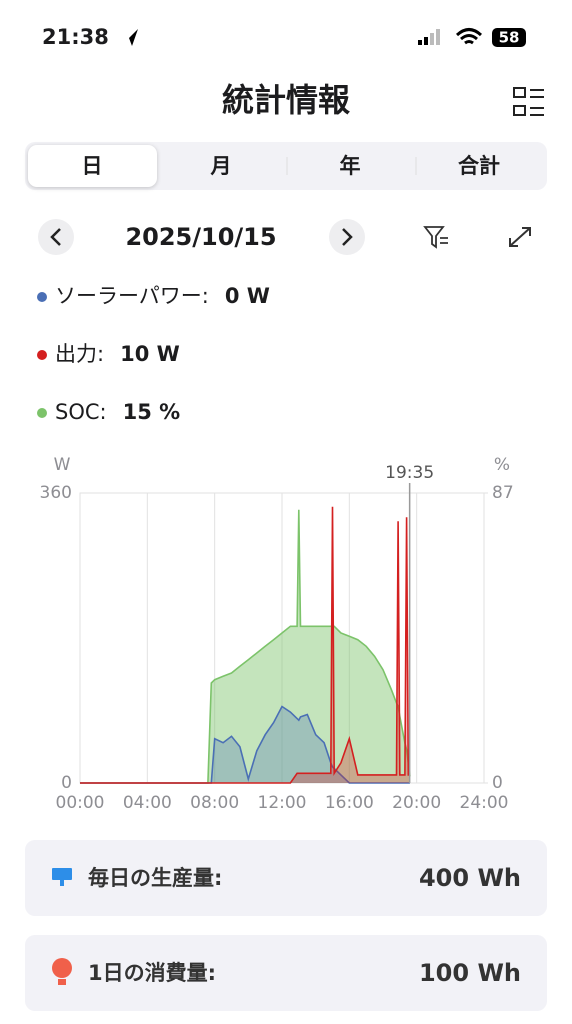 Image resolution: width=572 pixels, height=1024 pixels. What do you see at coordinates (147, 803) in the screenshot?
I see `x-tick-label: 04:00` at bounding box center [147, 803].